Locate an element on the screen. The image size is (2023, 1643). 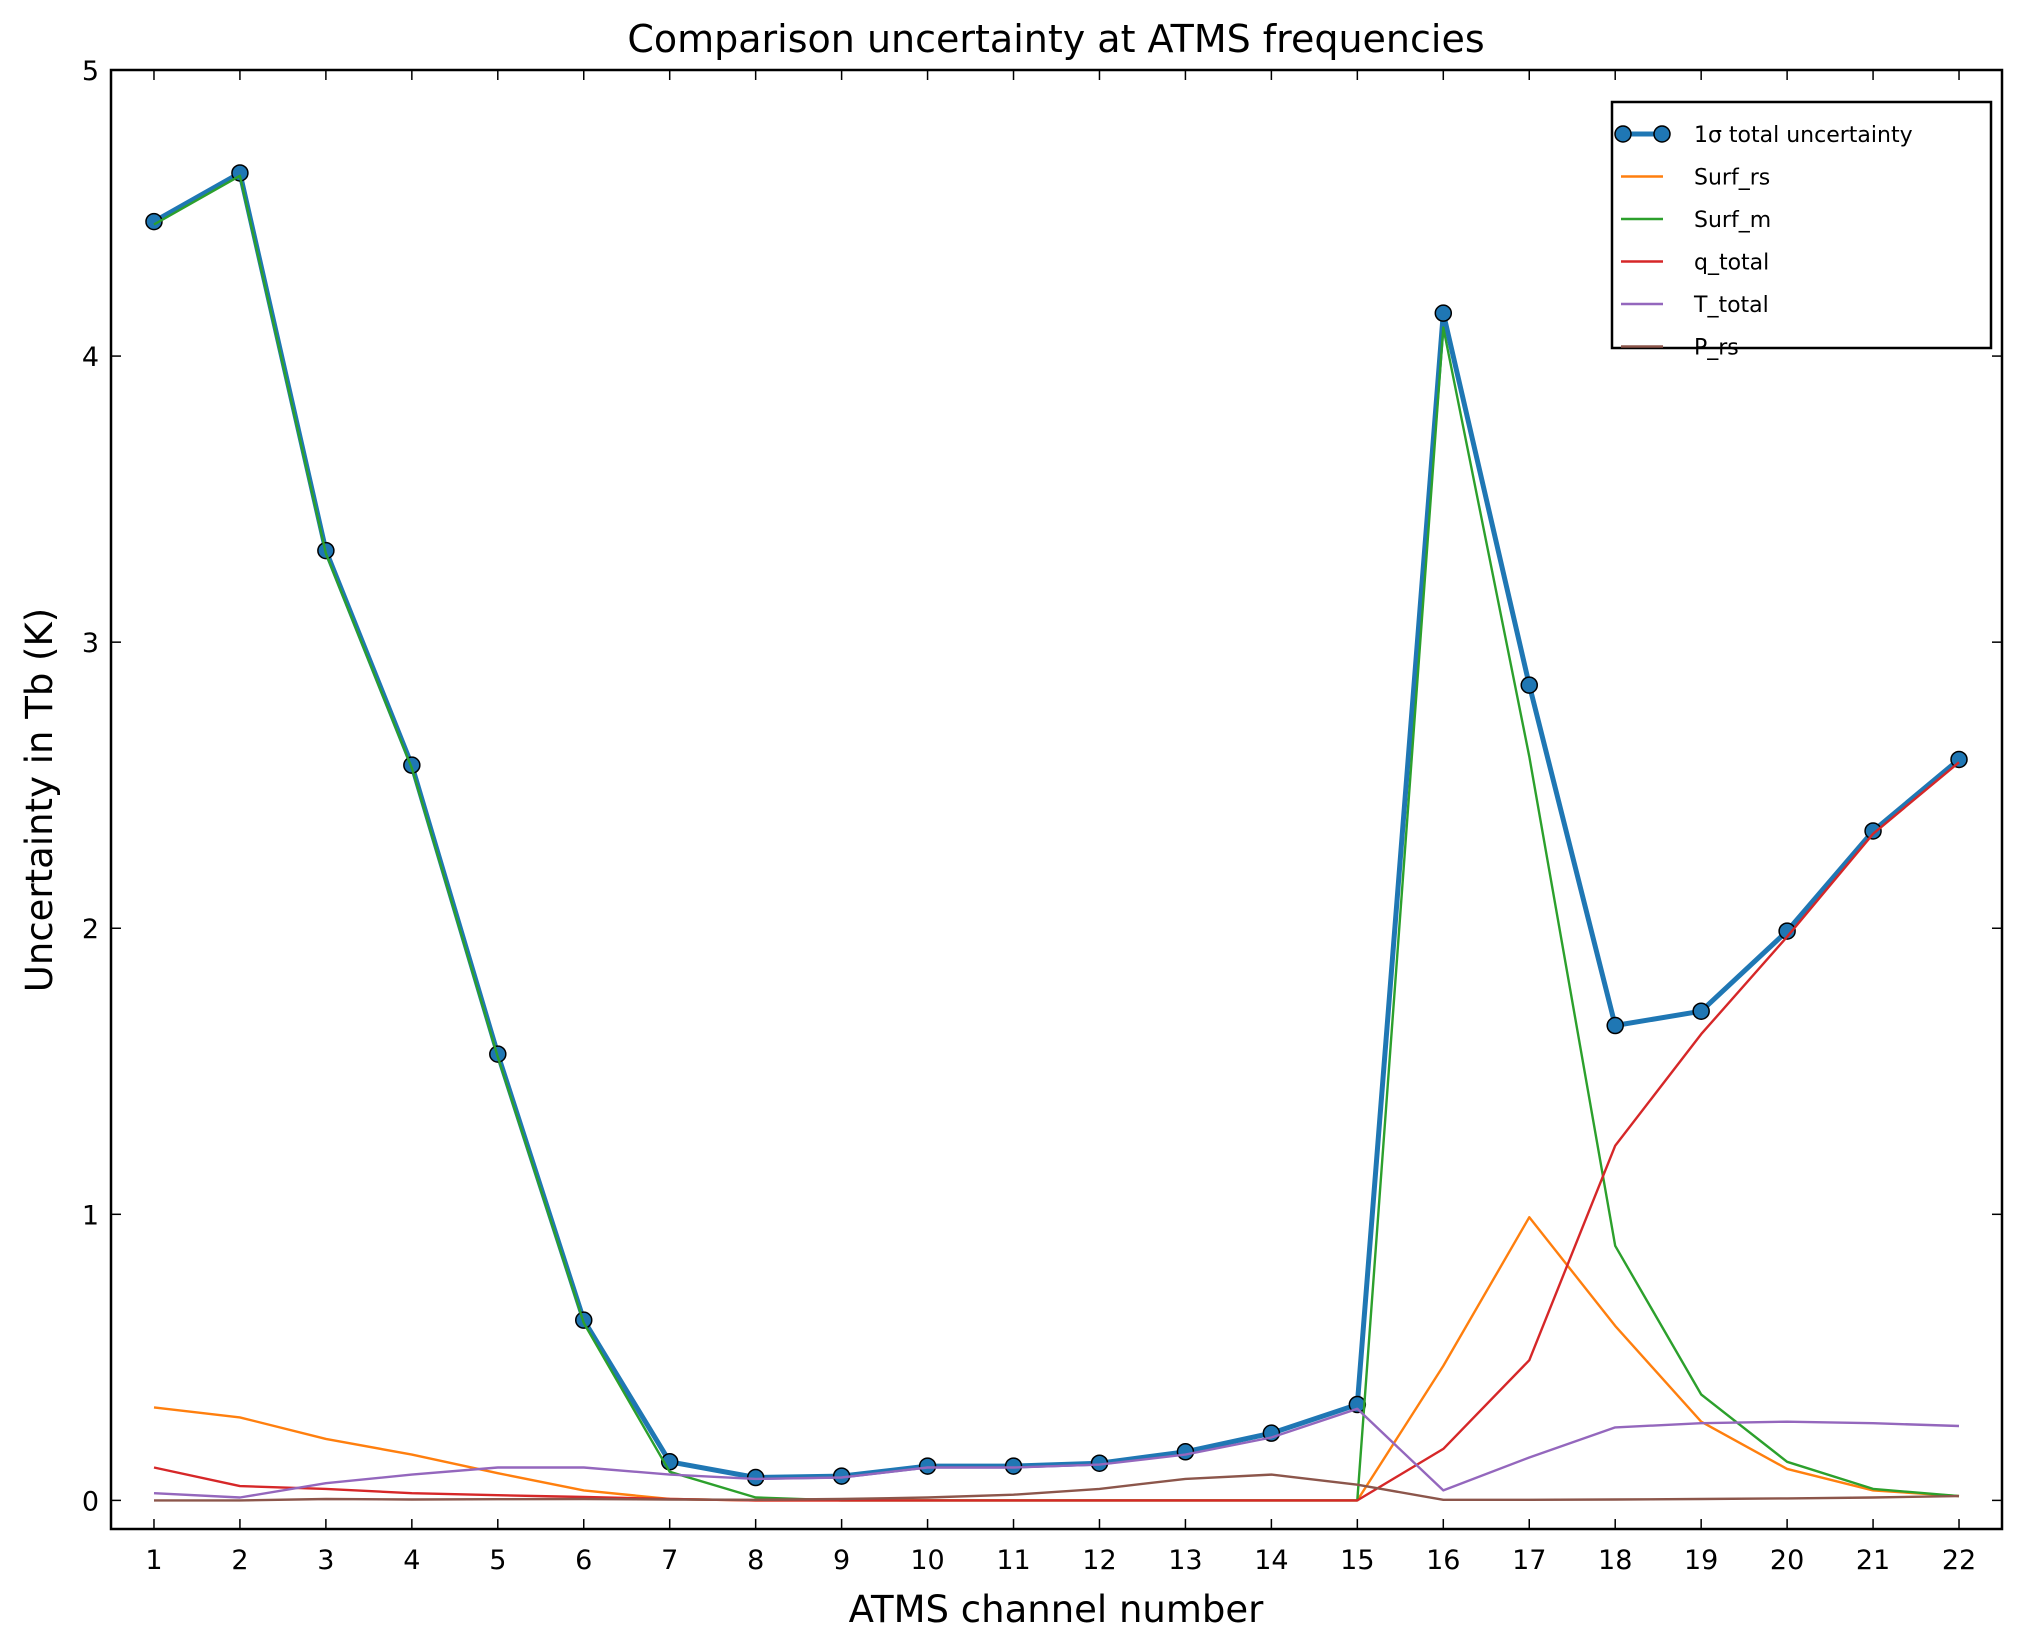
x-tick-label: 4 is located at coordinates (411, 1560).